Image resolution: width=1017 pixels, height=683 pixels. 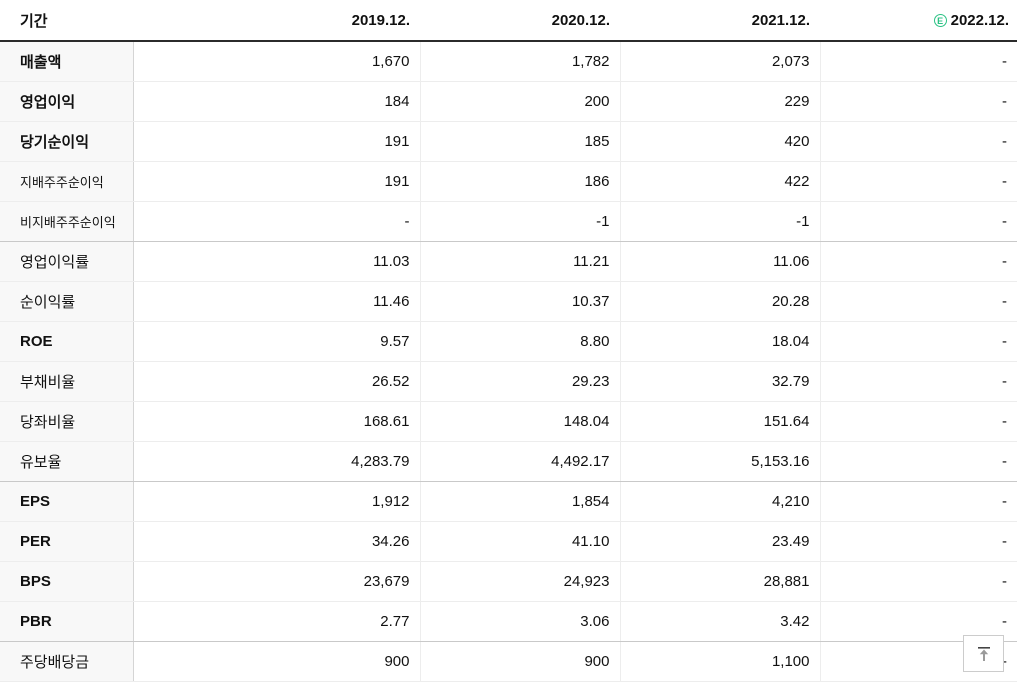 What do you see at coordinates (918, 21) in the screenshot?
I see `year-header-2022-estimate: E 2022.12.` at bounding box center [918, 21].